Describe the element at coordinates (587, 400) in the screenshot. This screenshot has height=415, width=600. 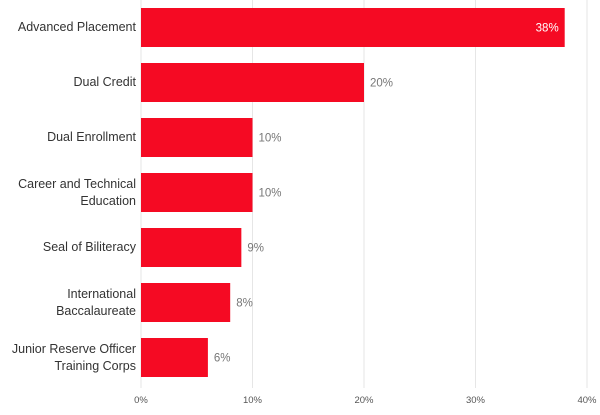
I see `x-tick-label: 40%` at that location.